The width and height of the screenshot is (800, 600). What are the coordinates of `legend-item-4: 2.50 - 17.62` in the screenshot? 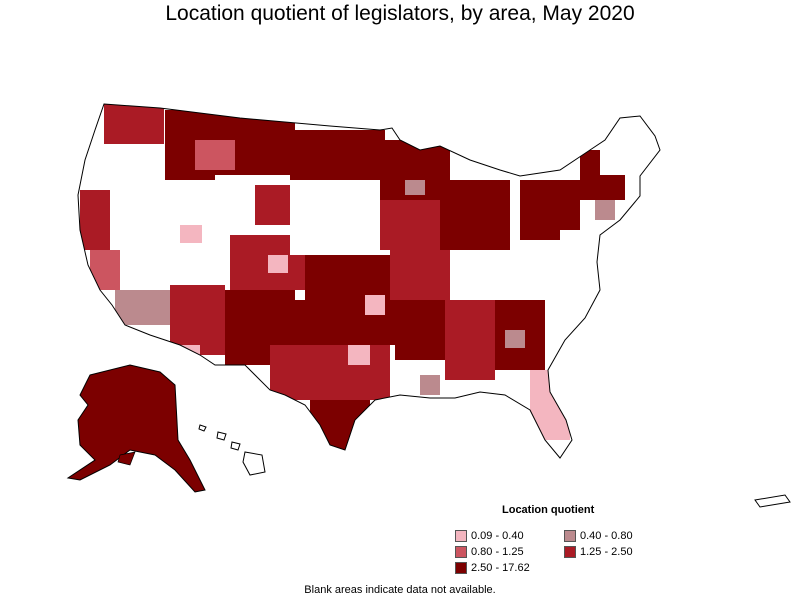 It's located at (492, 568).